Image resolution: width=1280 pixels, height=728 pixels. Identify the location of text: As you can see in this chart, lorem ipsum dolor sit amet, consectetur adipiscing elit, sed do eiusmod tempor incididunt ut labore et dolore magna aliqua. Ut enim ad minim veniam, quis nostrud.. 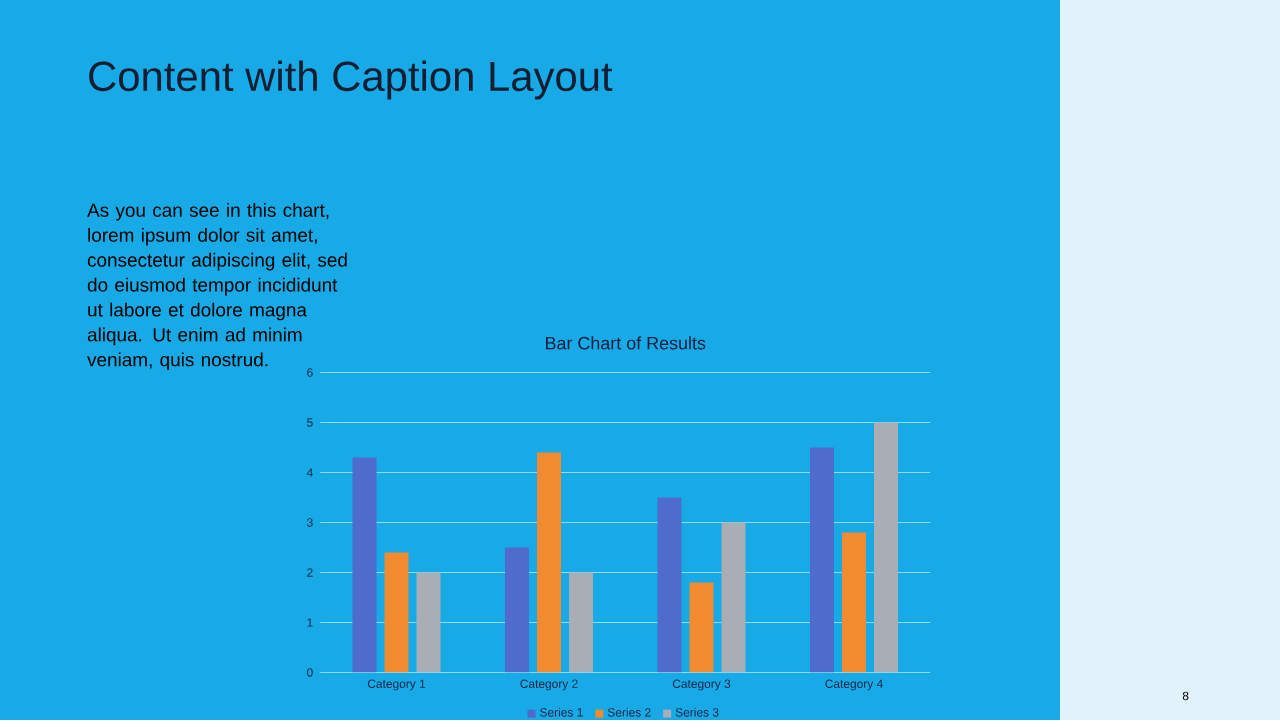
(217, 287).